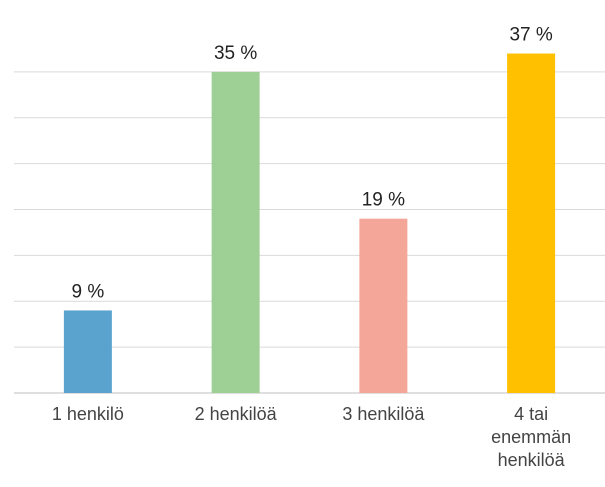  Describe the element at coordinates (88, 291) in the screenshot. I see `data-label: 9 %` at that location.